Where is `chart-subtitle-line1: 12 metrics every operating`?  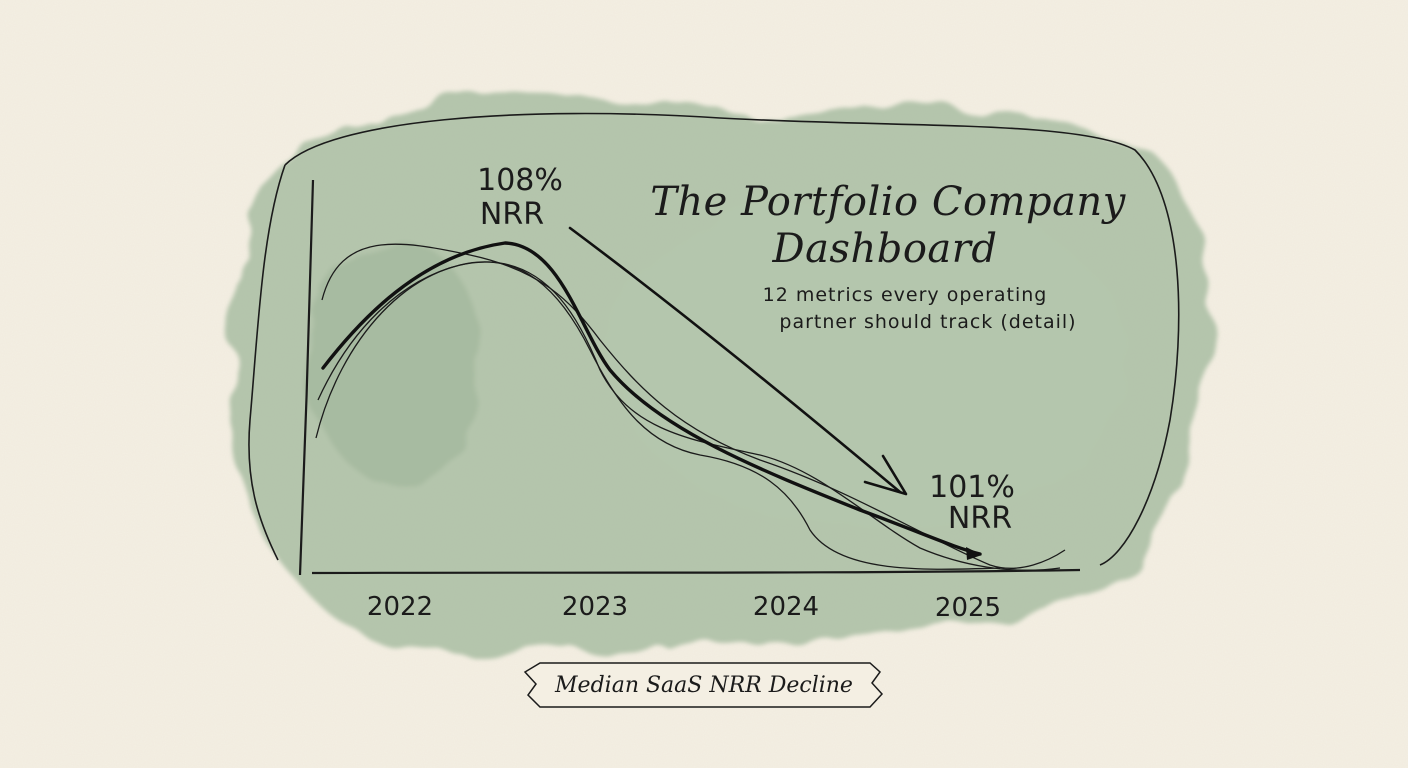 chart-subtitle-line1: 12 metrics every operating is located at coordinates (905, 295).